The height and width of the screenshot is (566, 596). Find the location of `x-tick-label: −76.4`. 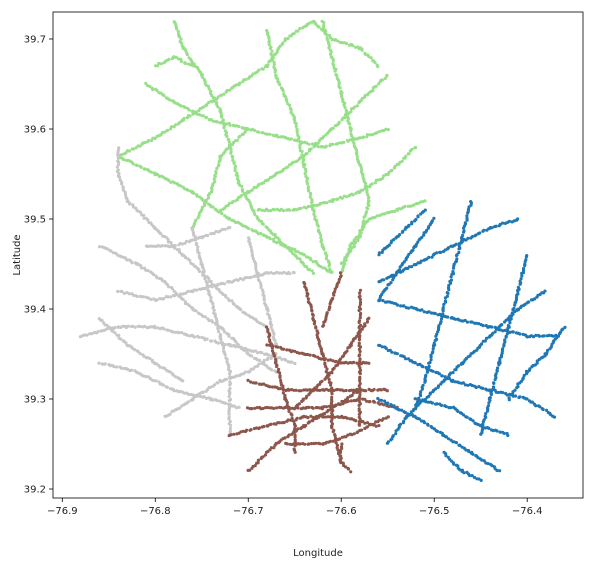

x-tick-label: −76.4 is located at coordinates (527, 511).